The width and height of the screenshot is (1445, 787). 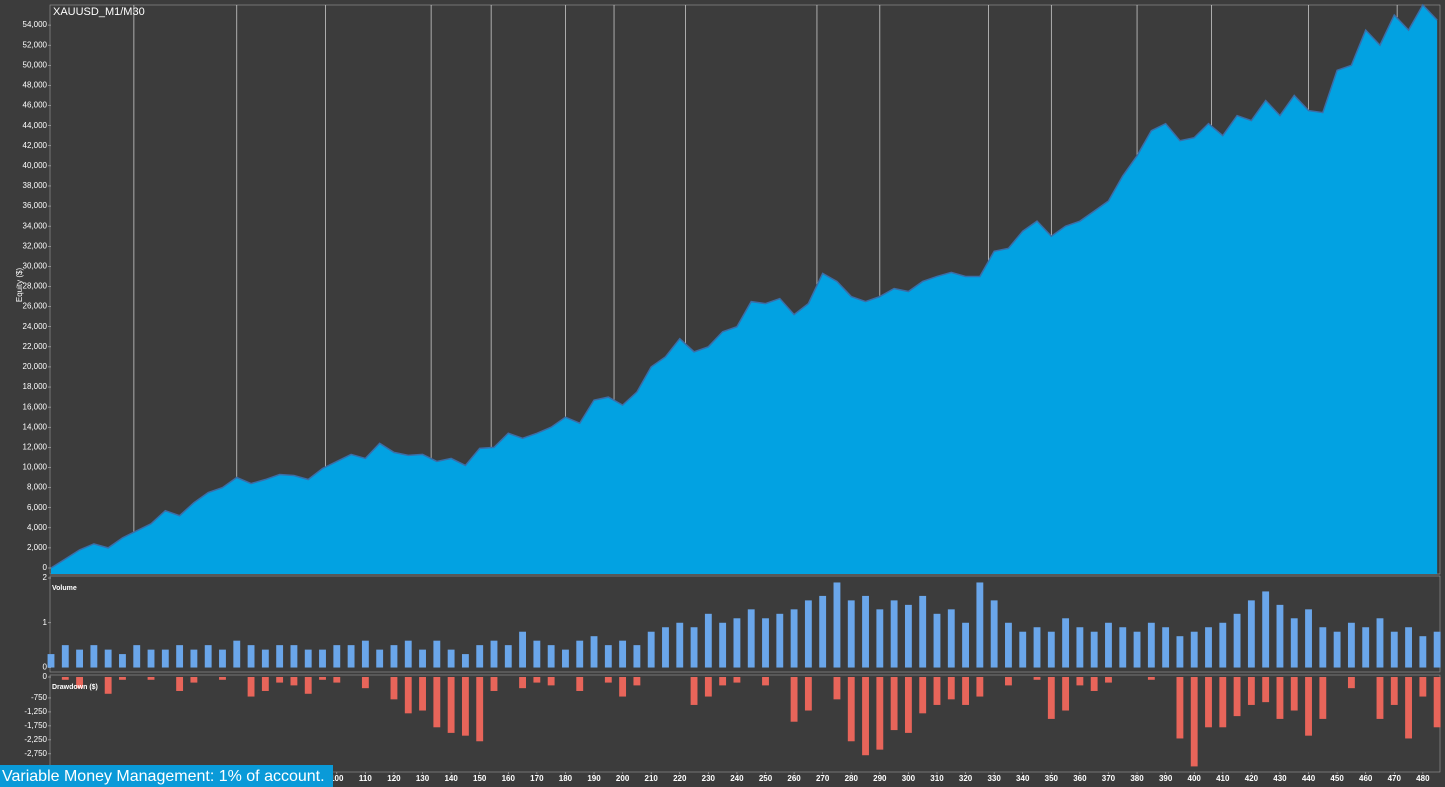 I want to click on panel-frame, so click(x=745, y=624).